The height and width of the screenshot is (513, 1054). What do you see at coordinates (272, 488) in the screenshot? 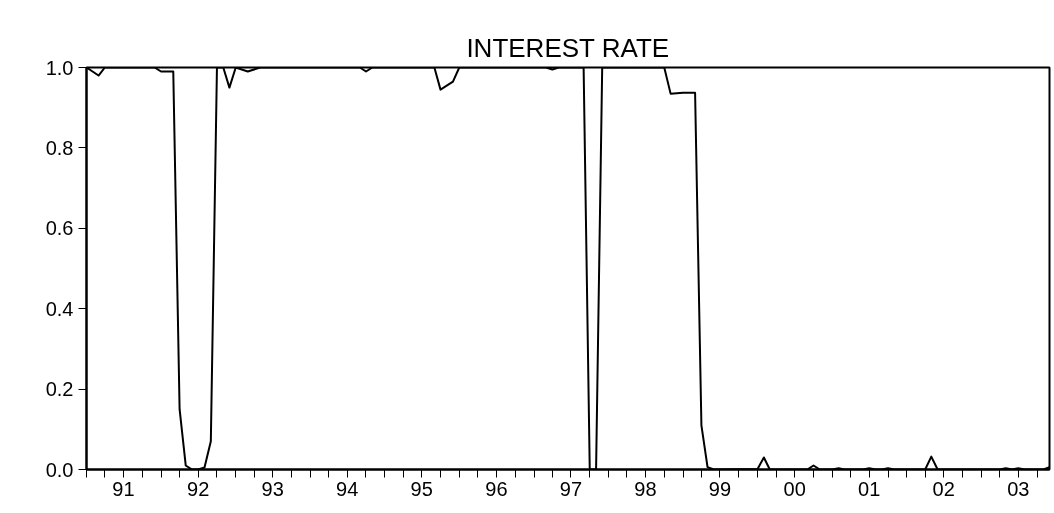
I see `x-tick-label: 93` at bounding box center [272, 488].